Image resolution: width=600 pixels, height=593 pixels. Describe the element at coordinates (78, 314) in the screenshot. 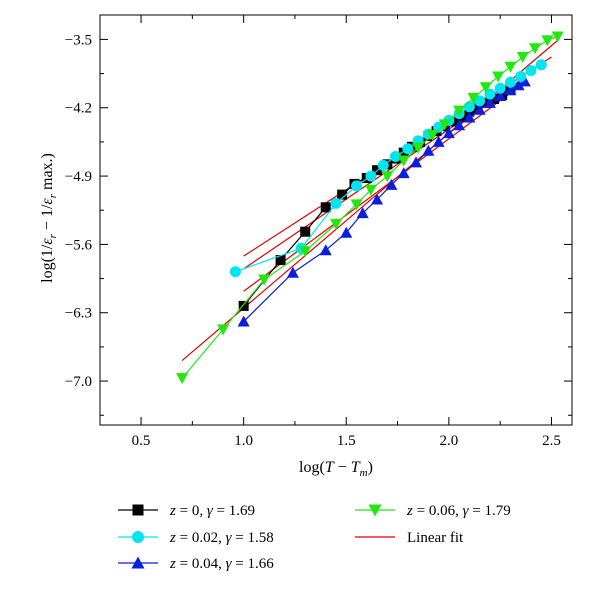

I see `y-tick-label: −6.3` at that location.